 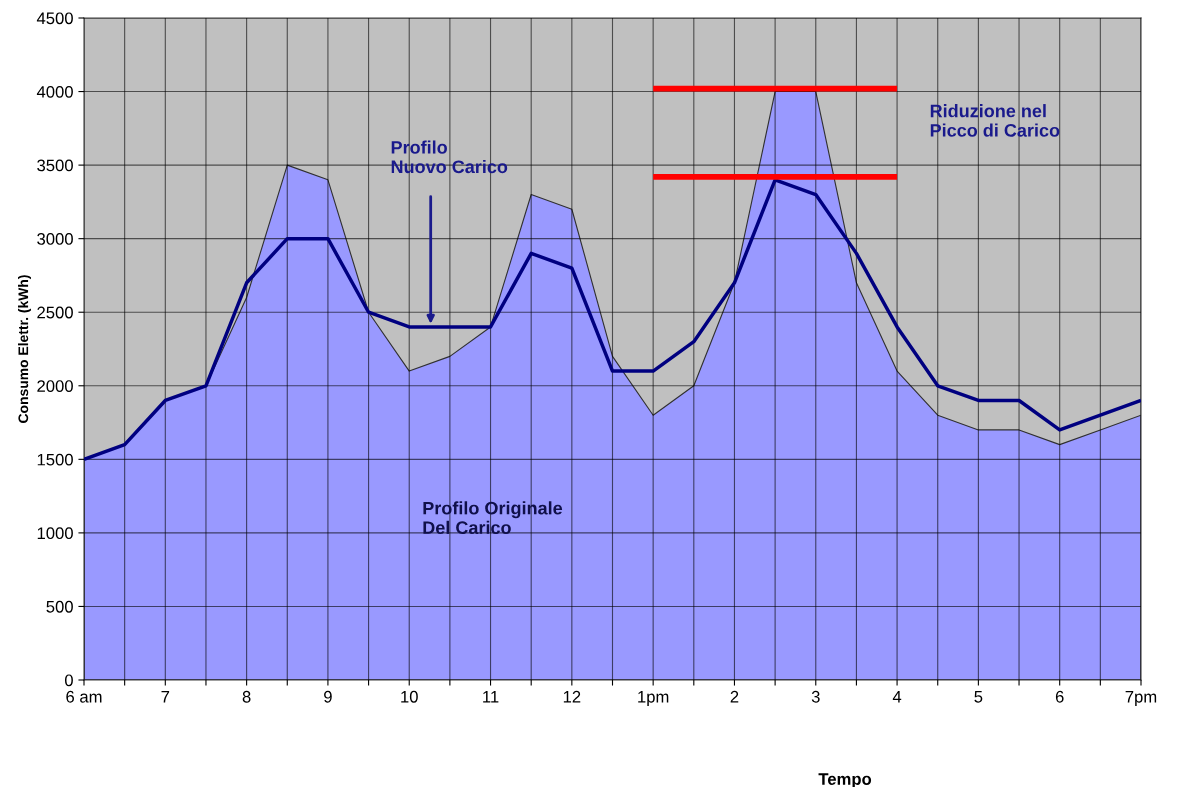 I want to click on y-tick-label: 4500, so click(x=54, y=18).